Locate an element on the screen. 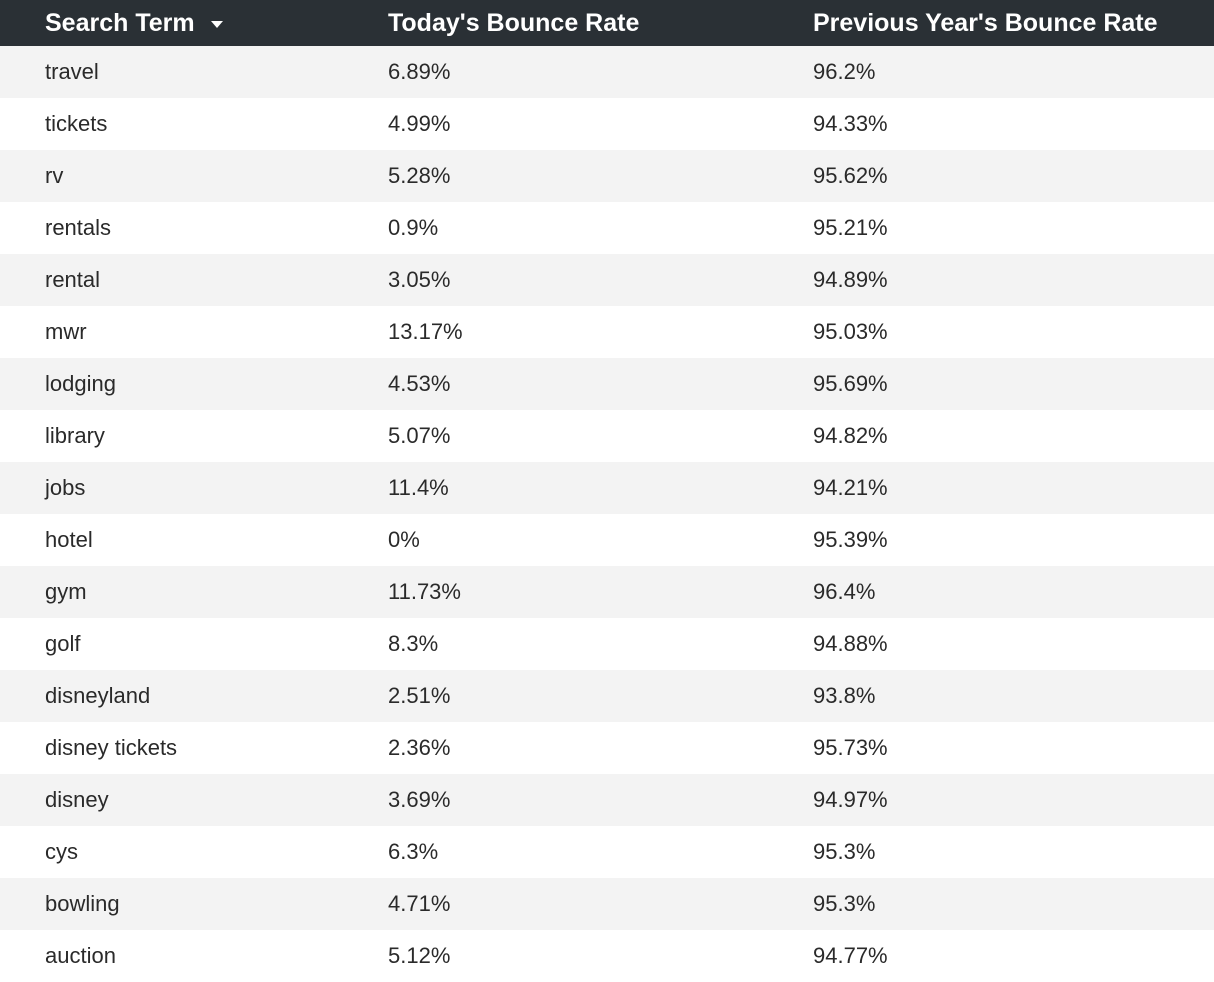 This screenshot has width=1214, height=982. today-bounce-rate-cell: 8.3% is located at coordinates (557, 644).